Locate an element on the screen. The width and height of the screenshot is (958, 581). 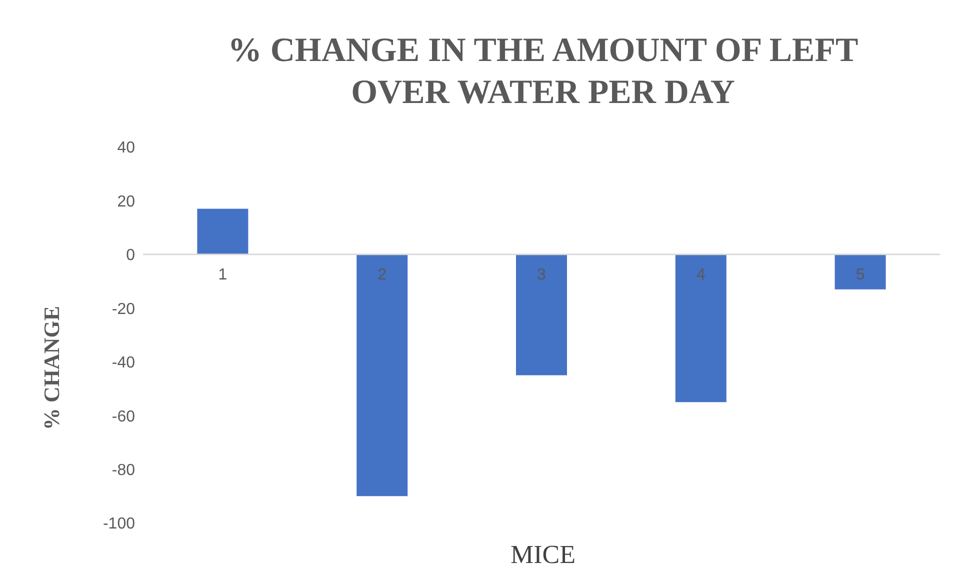
x-tick-label: 3 is located at coordinates (541, 275).